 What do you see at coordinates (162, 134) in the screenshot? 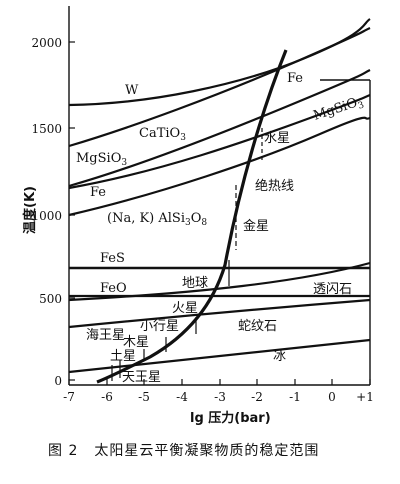
I see `label-catio3: CaTiO3` at bounding box center [162, 134].